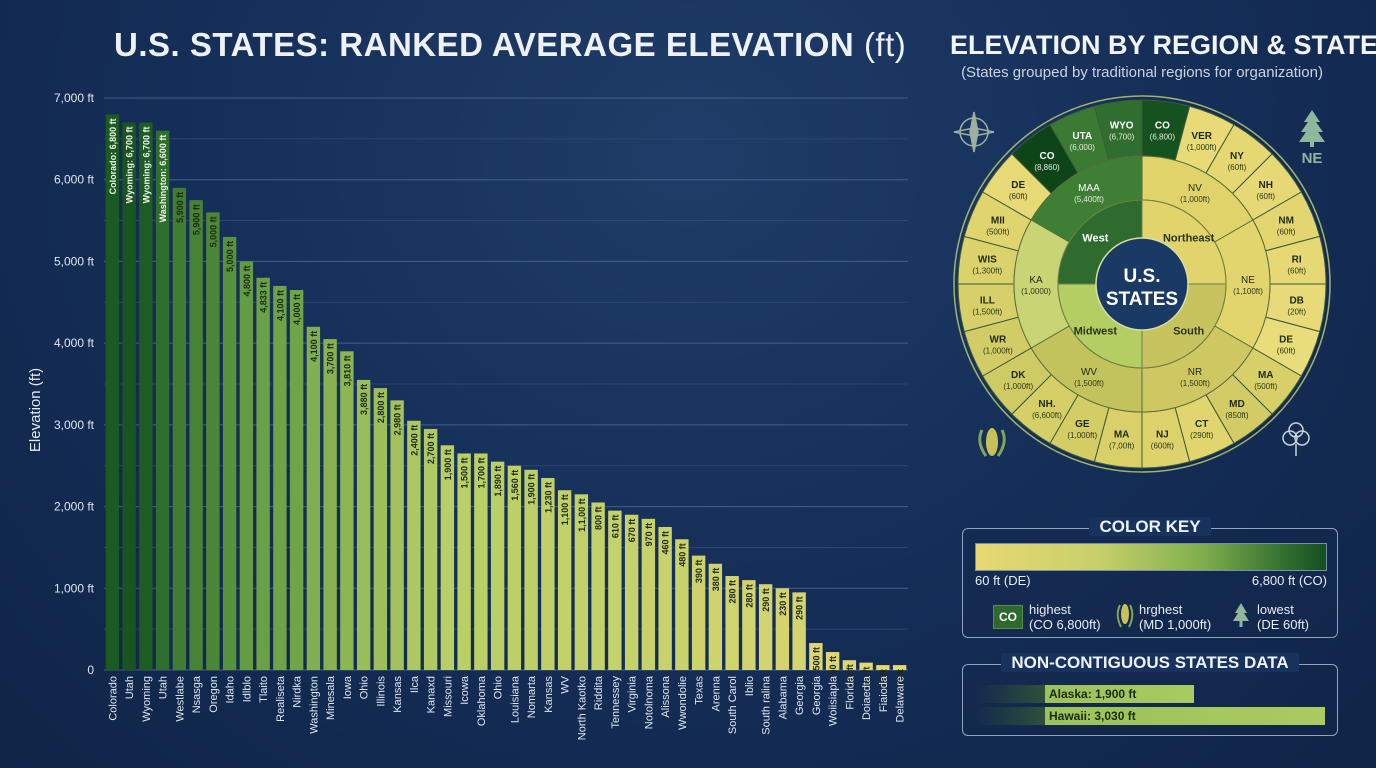 The width and height of the screenshot is (1376, 768). I want to click on key-item-mid-line2: (MD 1,000ft), so click(1175, 624).